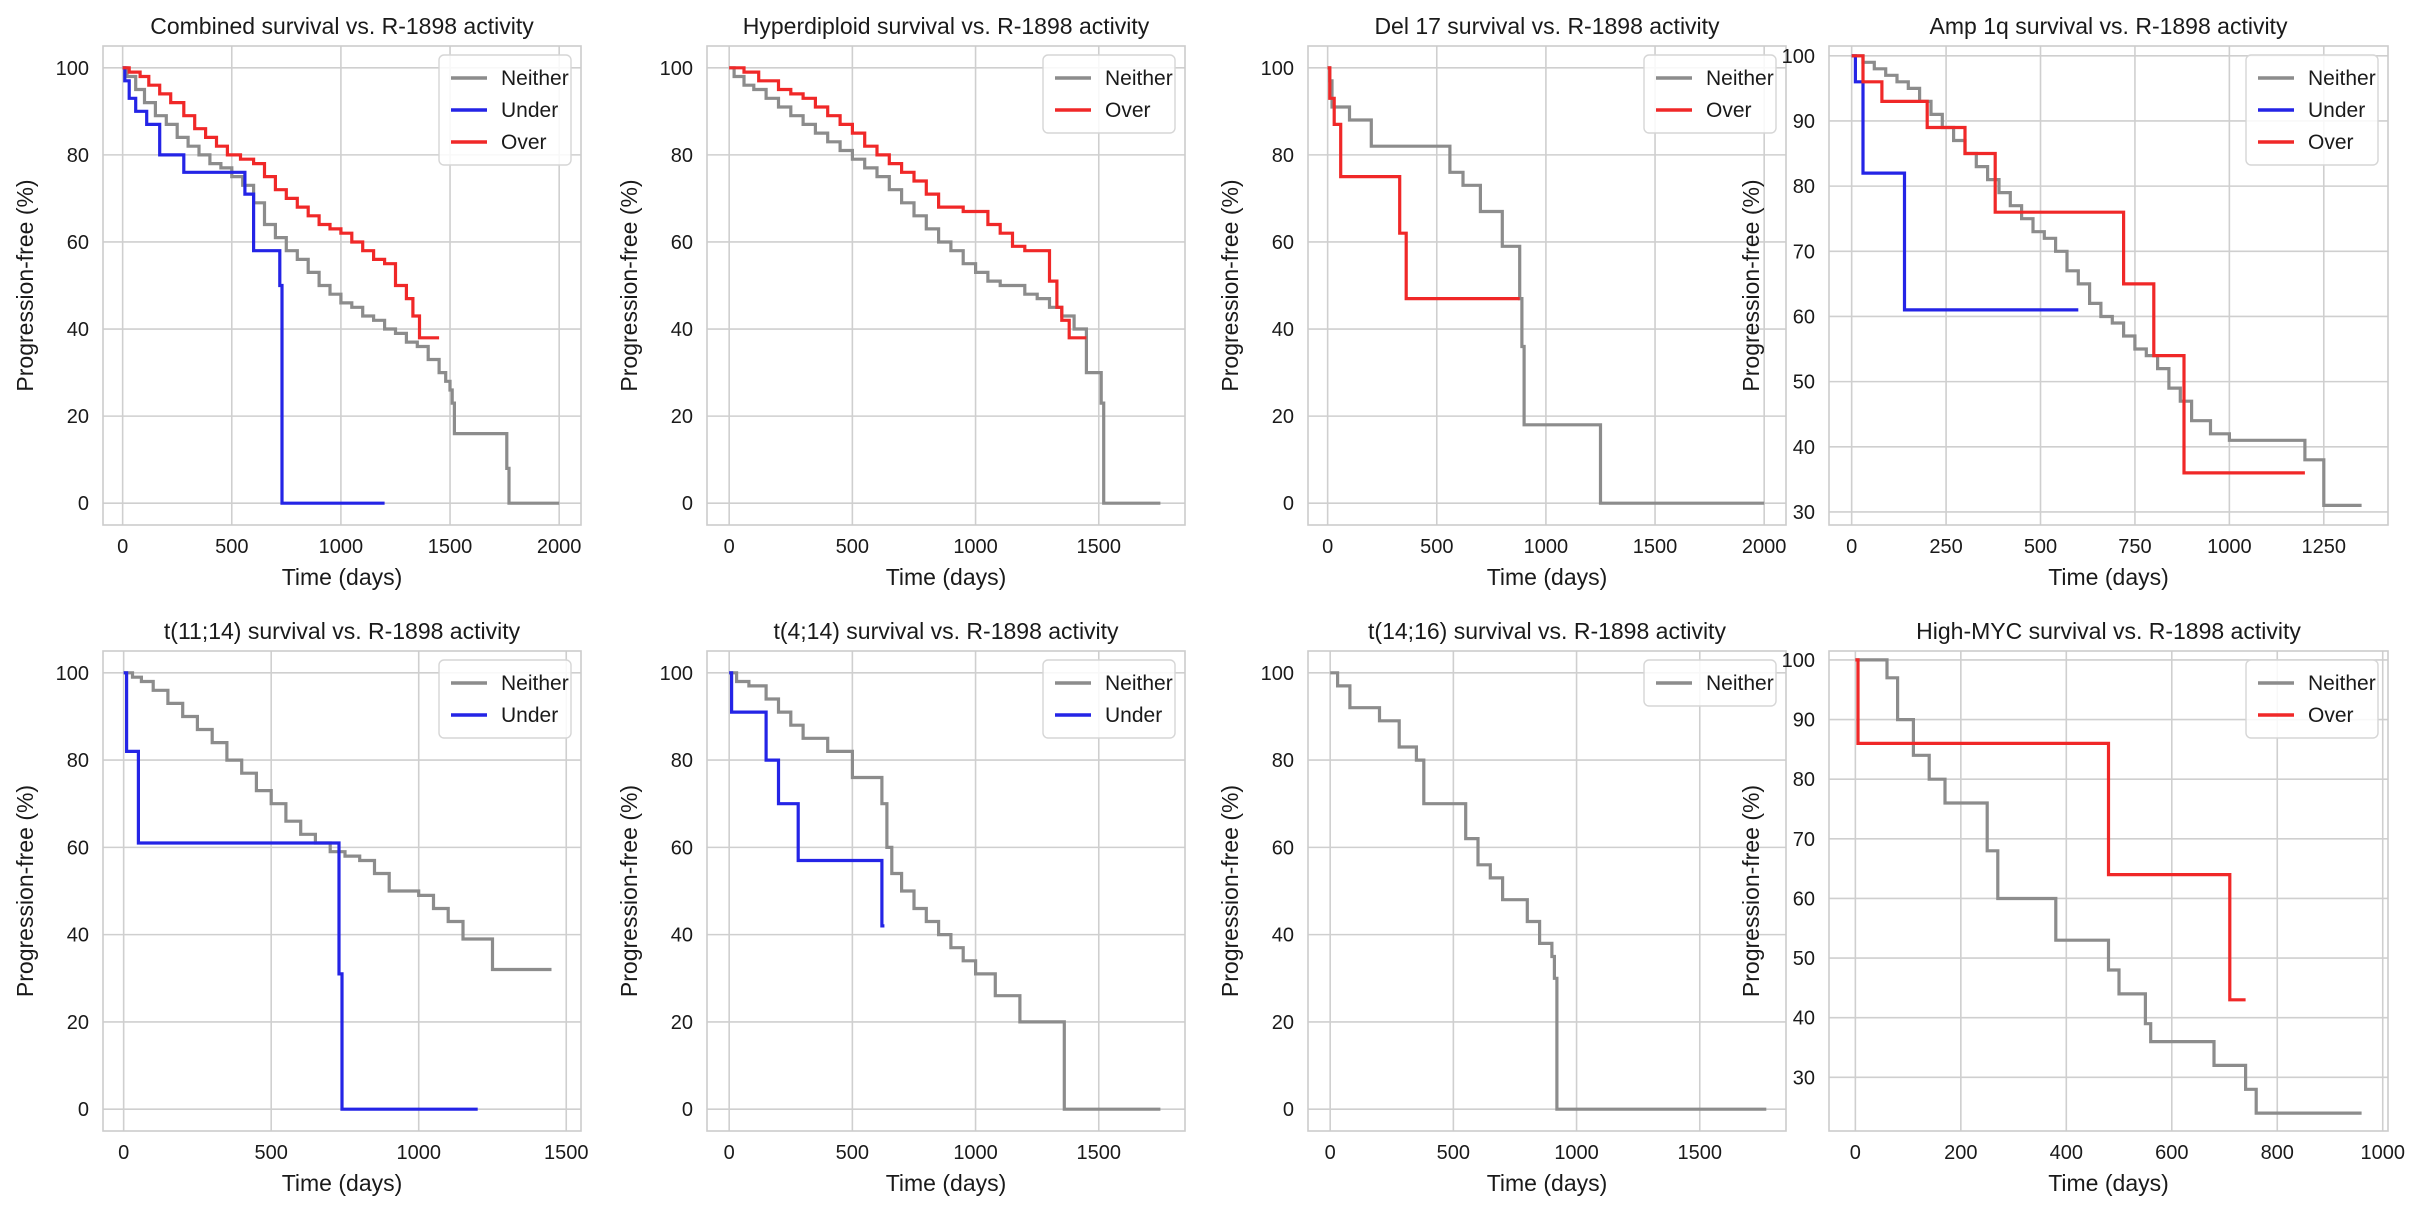  What do you see at coordinates (1547, 631) in the screenshot?
I see `chart-title: t(14;16) survival vs. R-1898 activity` at bounding box center [1547, 631].